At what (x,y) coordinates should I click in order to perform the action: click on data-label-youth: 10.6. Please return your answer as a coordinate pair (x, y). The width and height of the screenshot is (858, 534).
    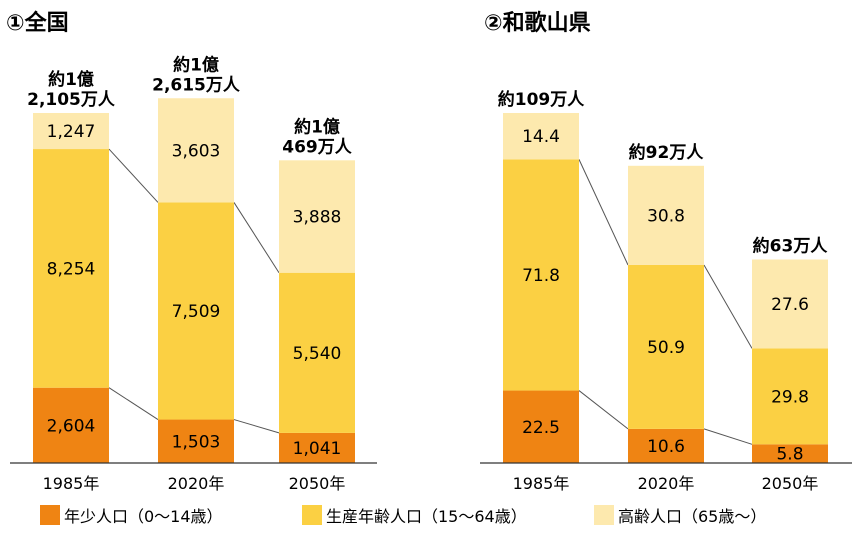
    Looking at the image, I should click on (666, 447).